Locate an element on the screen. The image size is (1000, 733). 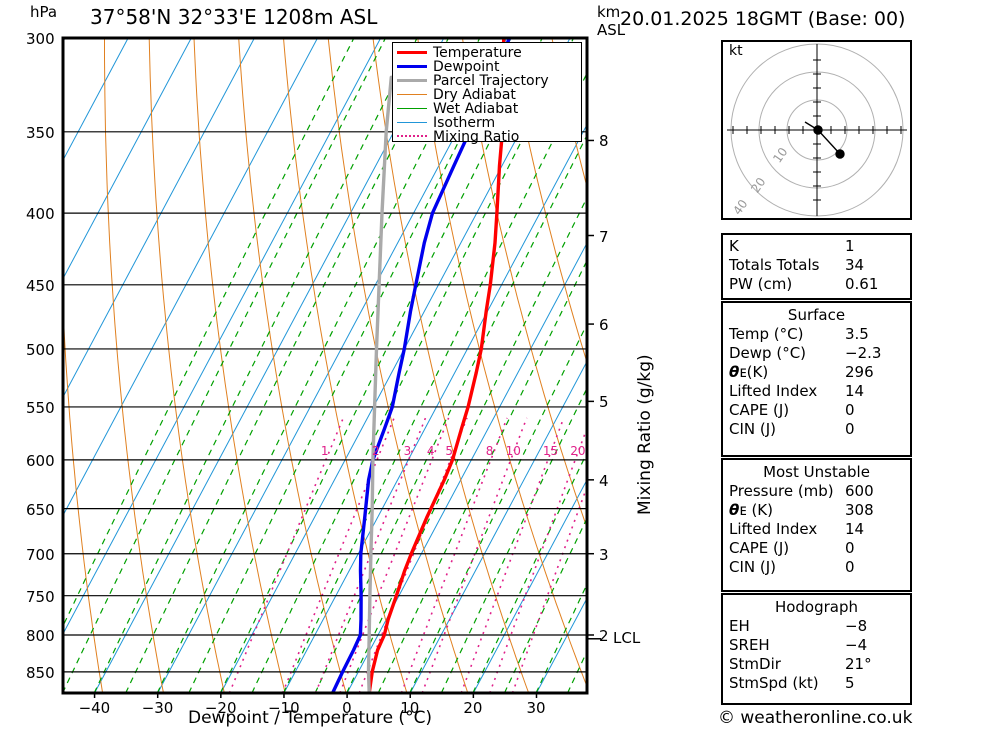
mixing-ratio-label-2: 2 is located at coordinates (375, 450).